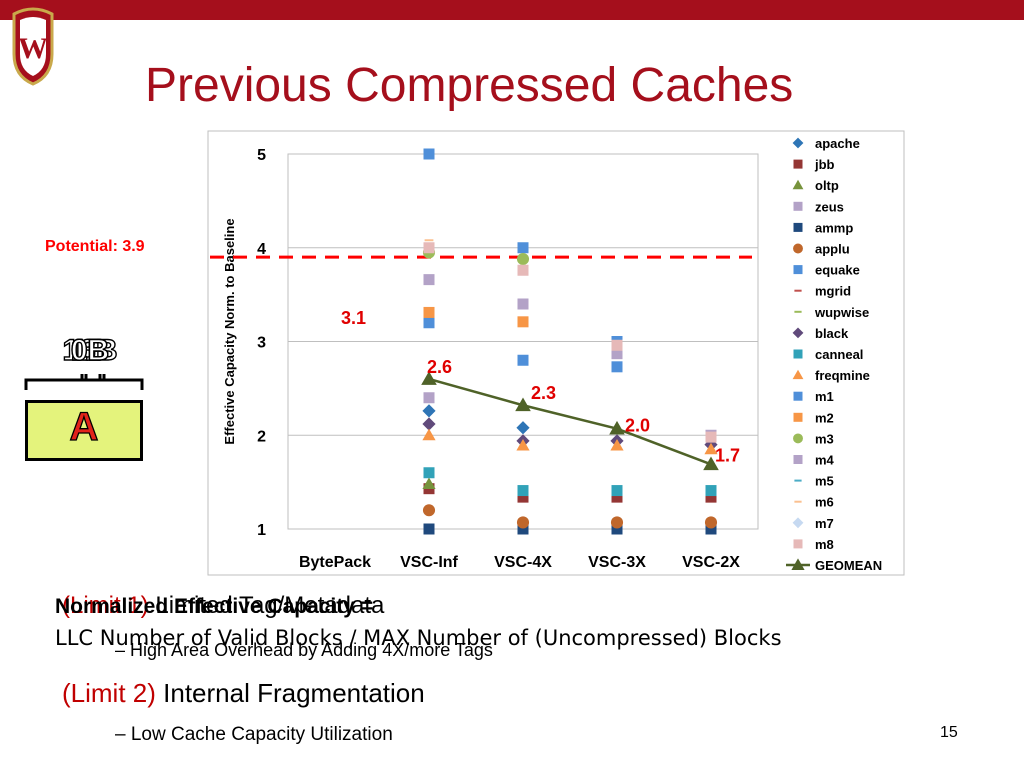 Image resolution: width=1024 pixels, height=768 pixels. What do you see at coordinates (829, 206) in the screenshot?
I see `legend-entry: zeus` at bounding box center [829, 206].